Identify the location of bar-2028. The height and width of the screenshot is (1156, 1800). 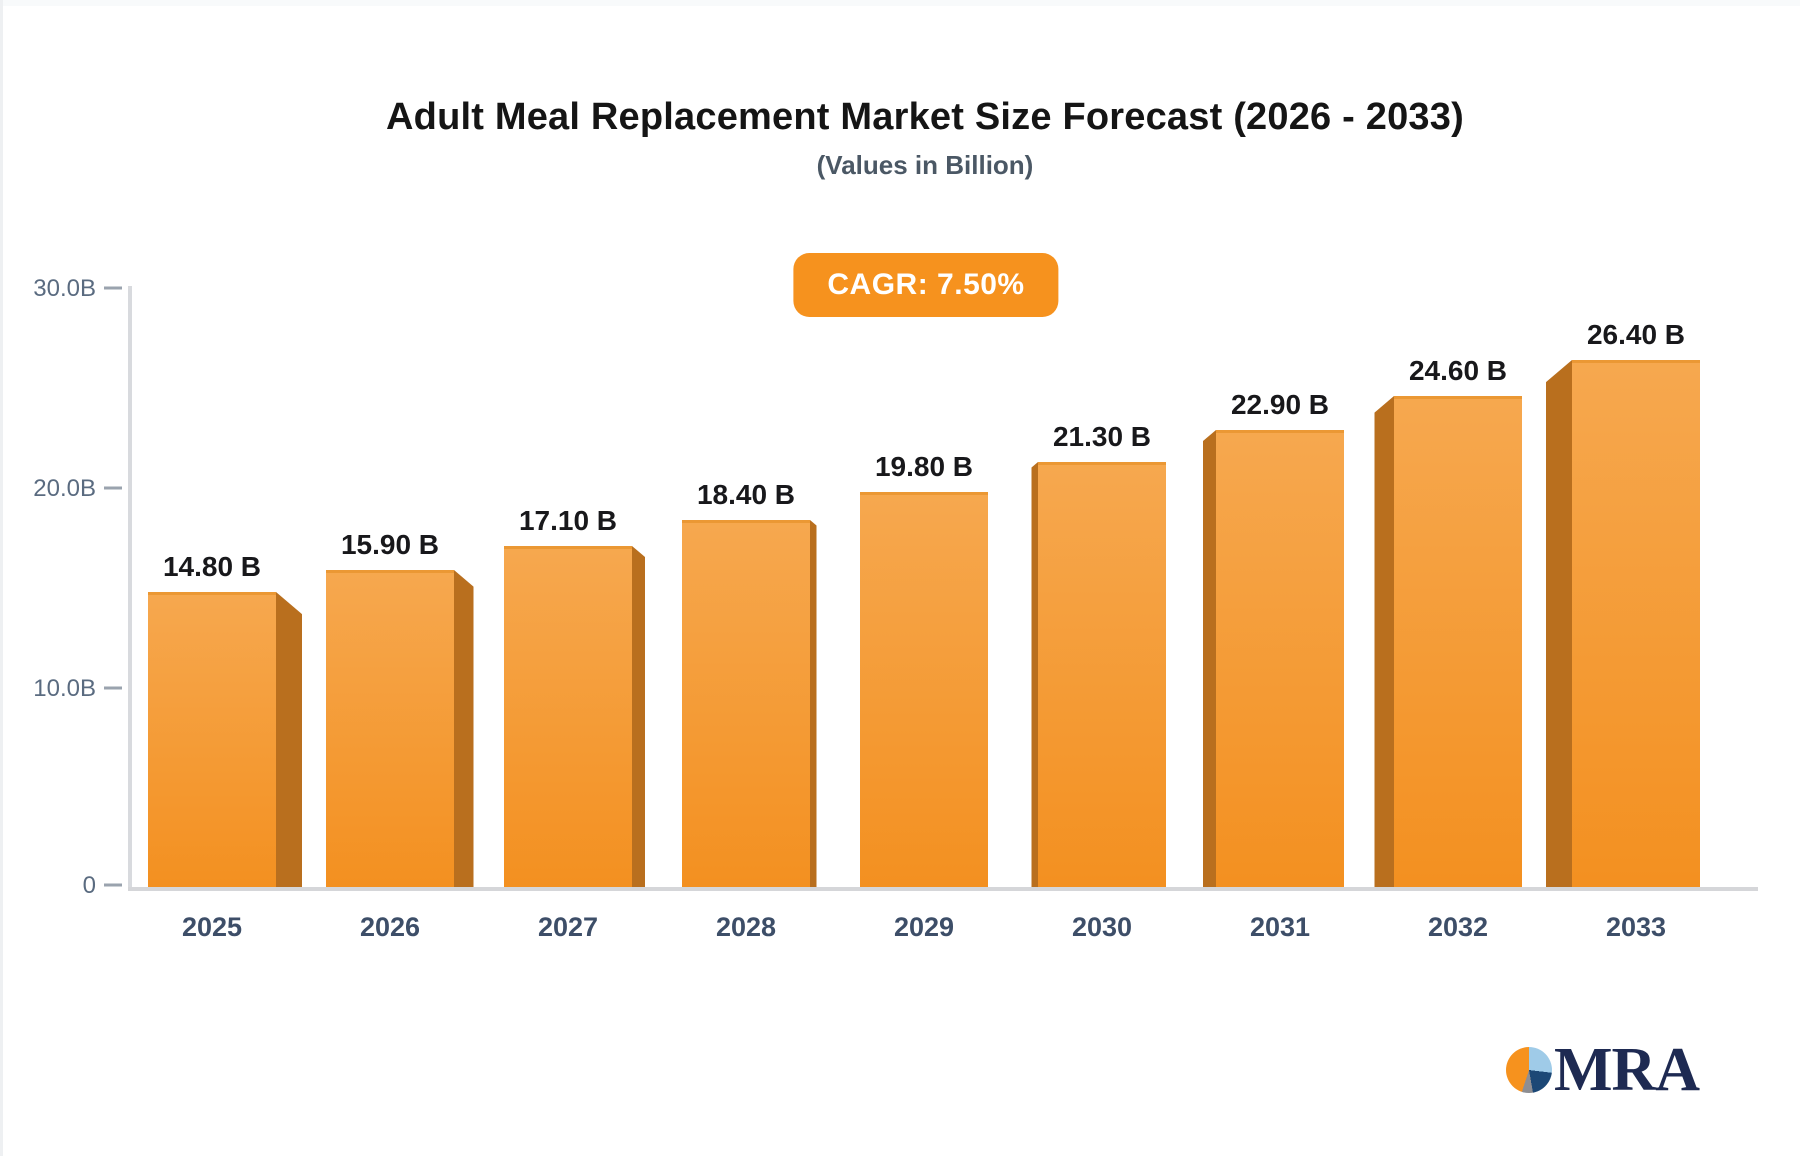
(746, 704).